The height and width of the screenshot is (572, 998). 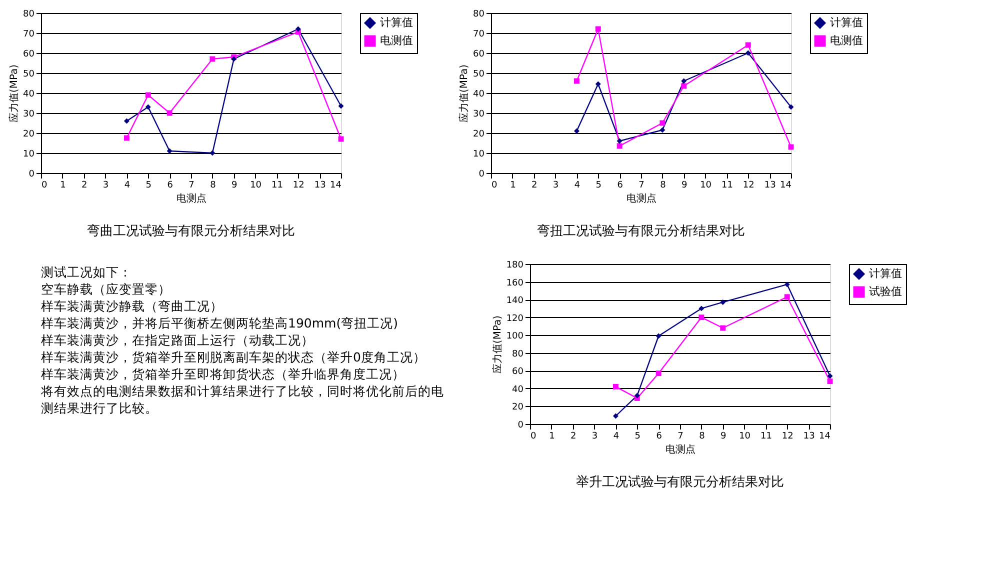 What do you see at coordinates (86, 272) in the screenshot?
I see `text: 测试工况如下：` at bounding box center [86, 272].